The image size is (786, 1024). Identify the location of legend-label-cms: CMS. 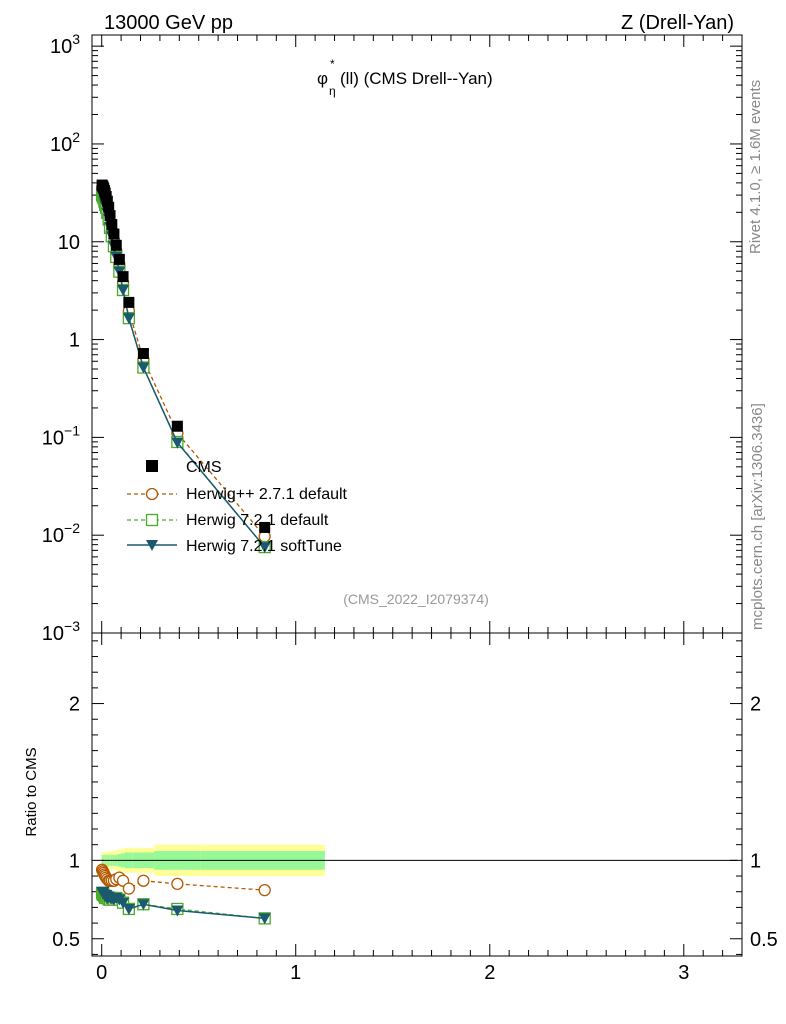
(204, 467).